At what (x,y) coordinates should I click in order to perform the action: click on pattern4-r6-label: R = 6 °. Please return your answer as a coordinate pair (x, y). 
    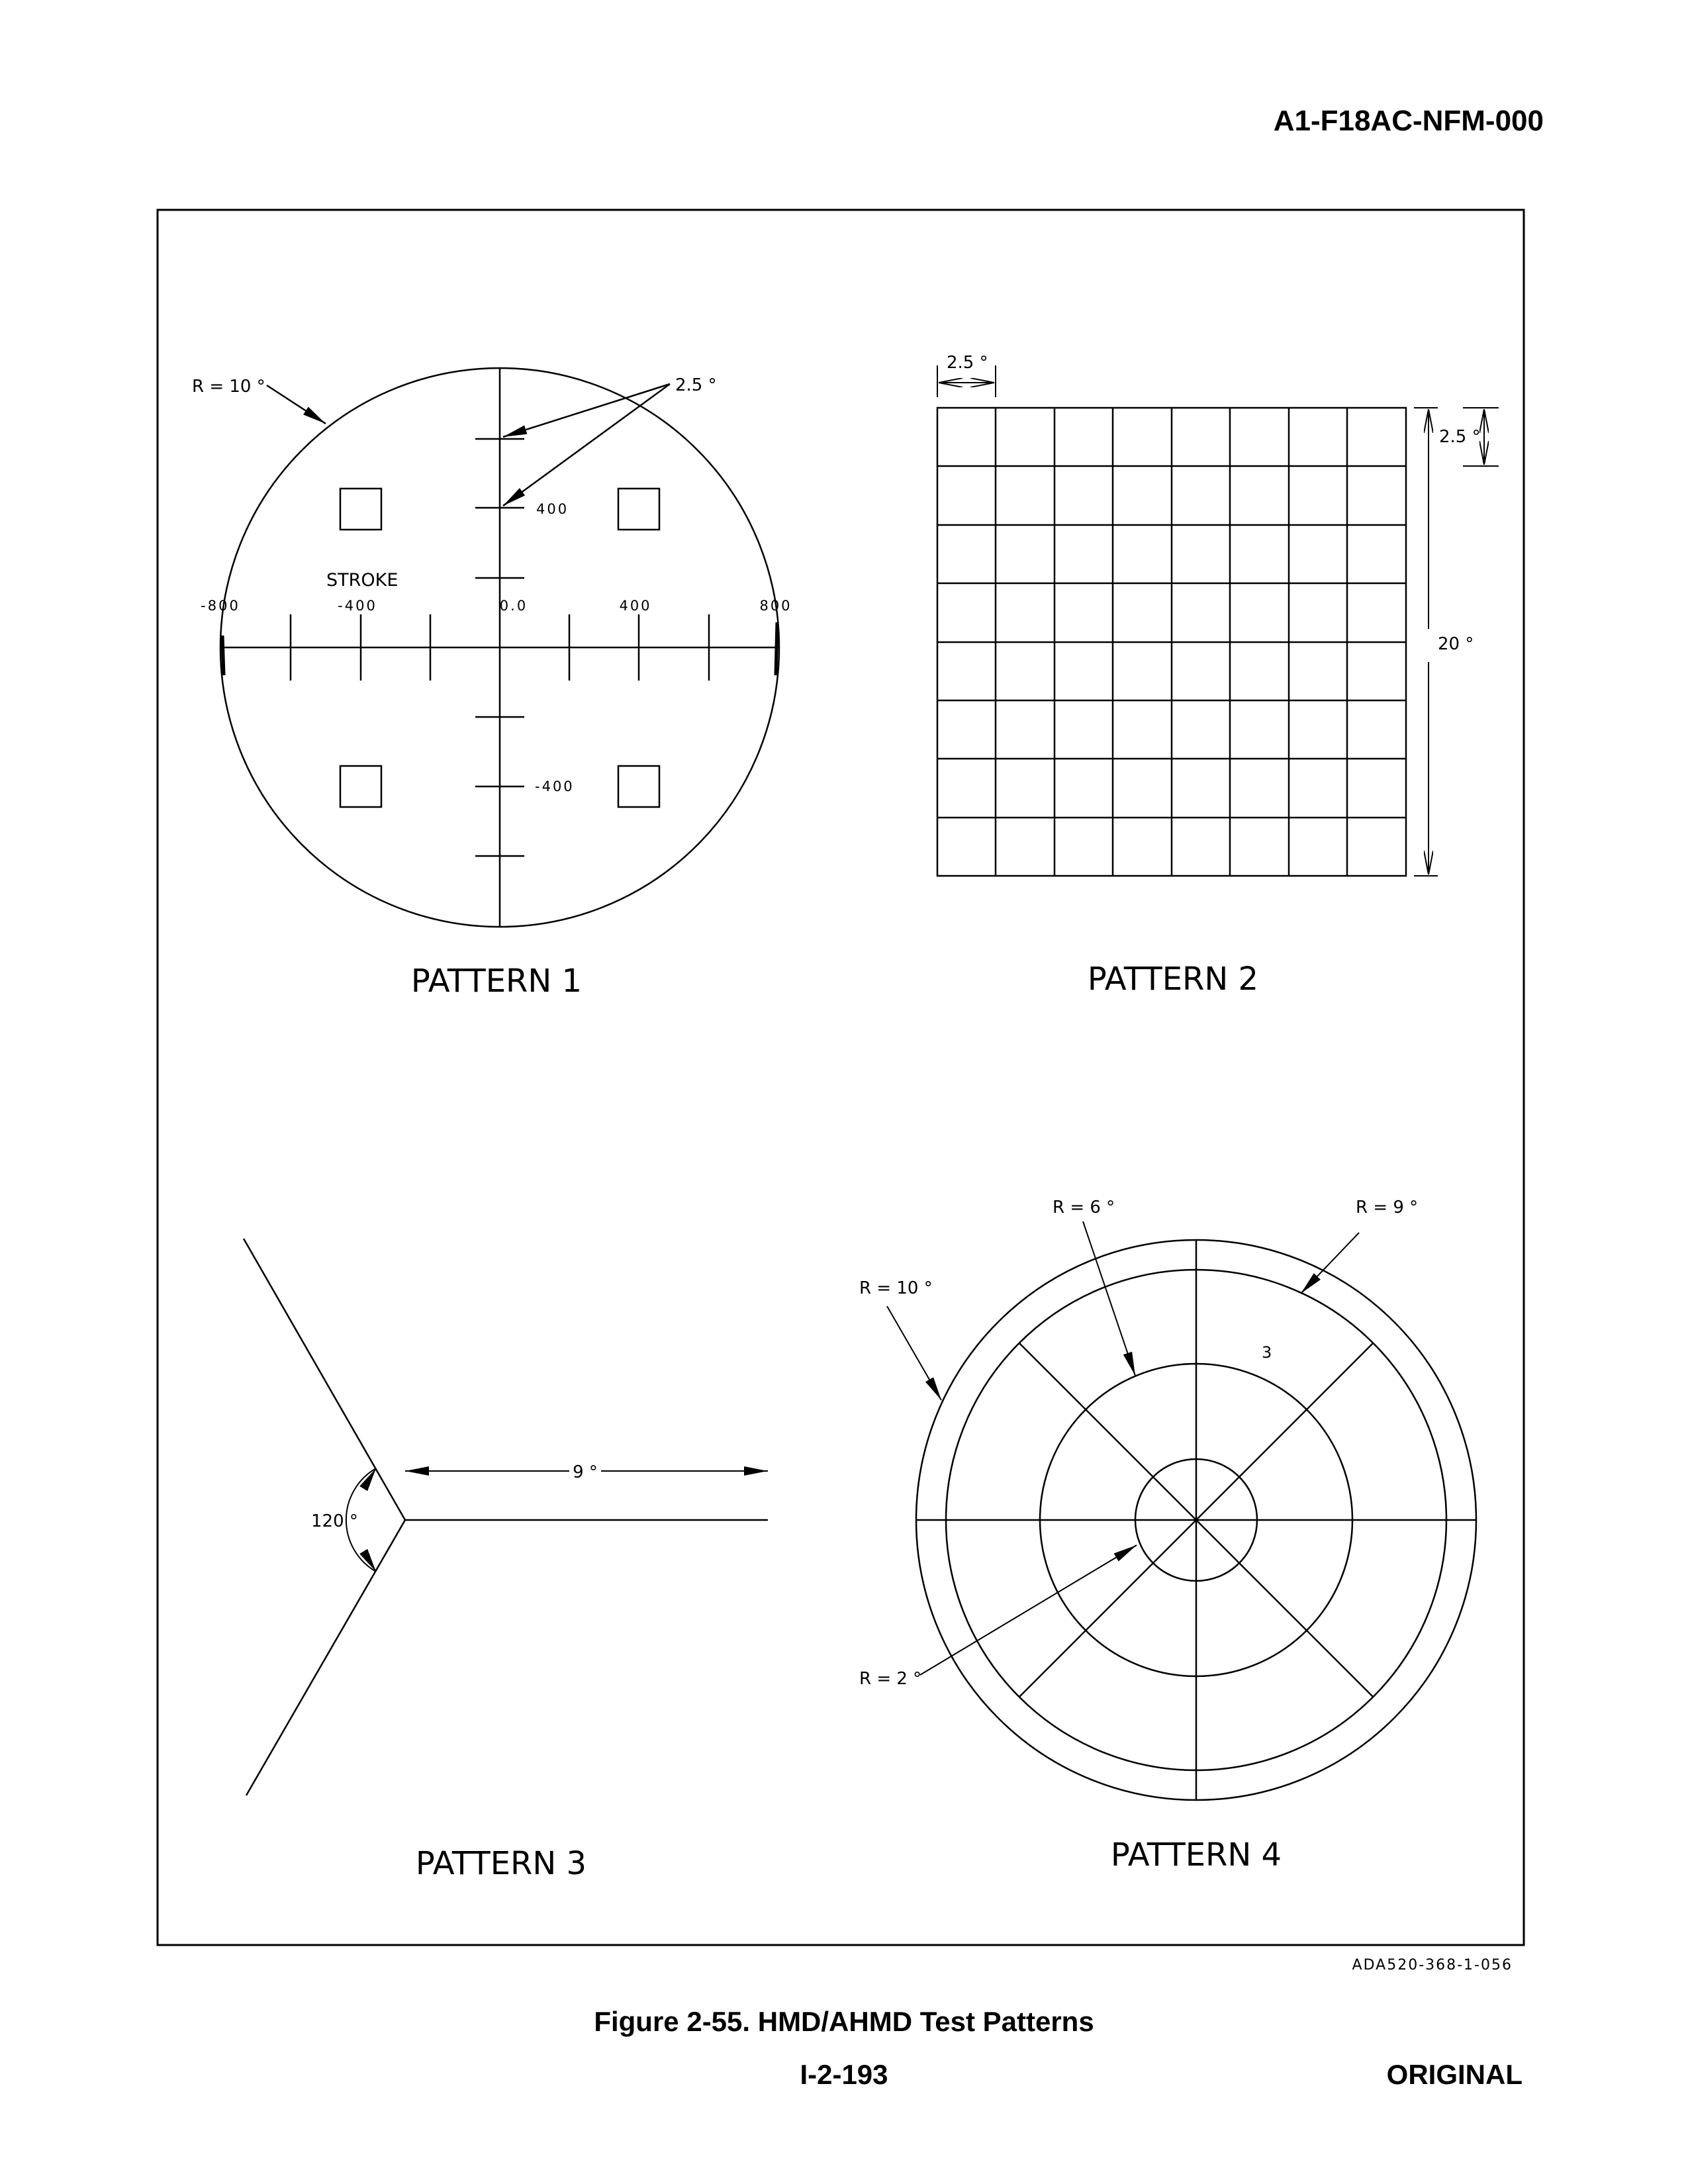
    Looking at the image, I should click on (1084, 1207).